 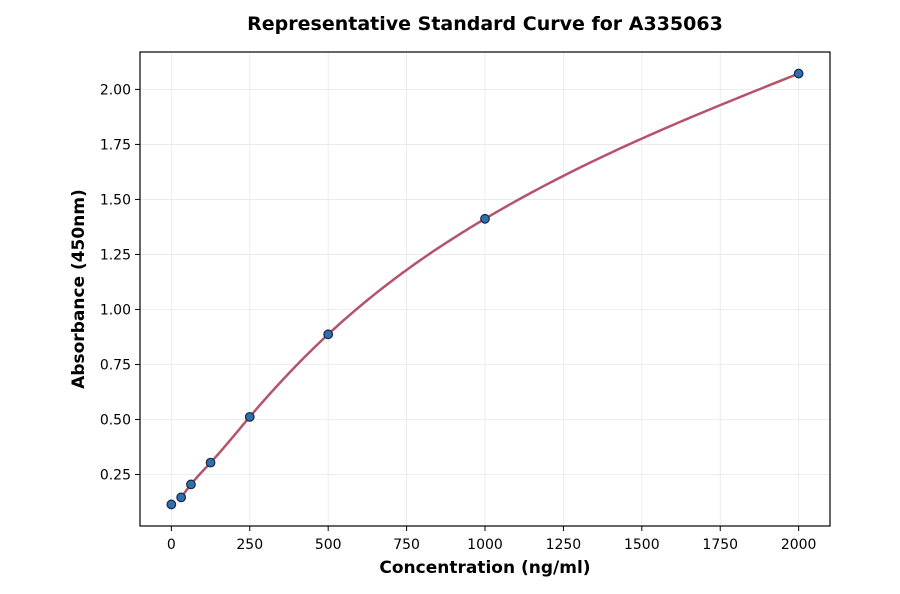 What do you see at coordinates (484, 568) in the screenshot?
I see `x-axis-label: Concentration (ng/ml)` at bounding box center [484, 568].